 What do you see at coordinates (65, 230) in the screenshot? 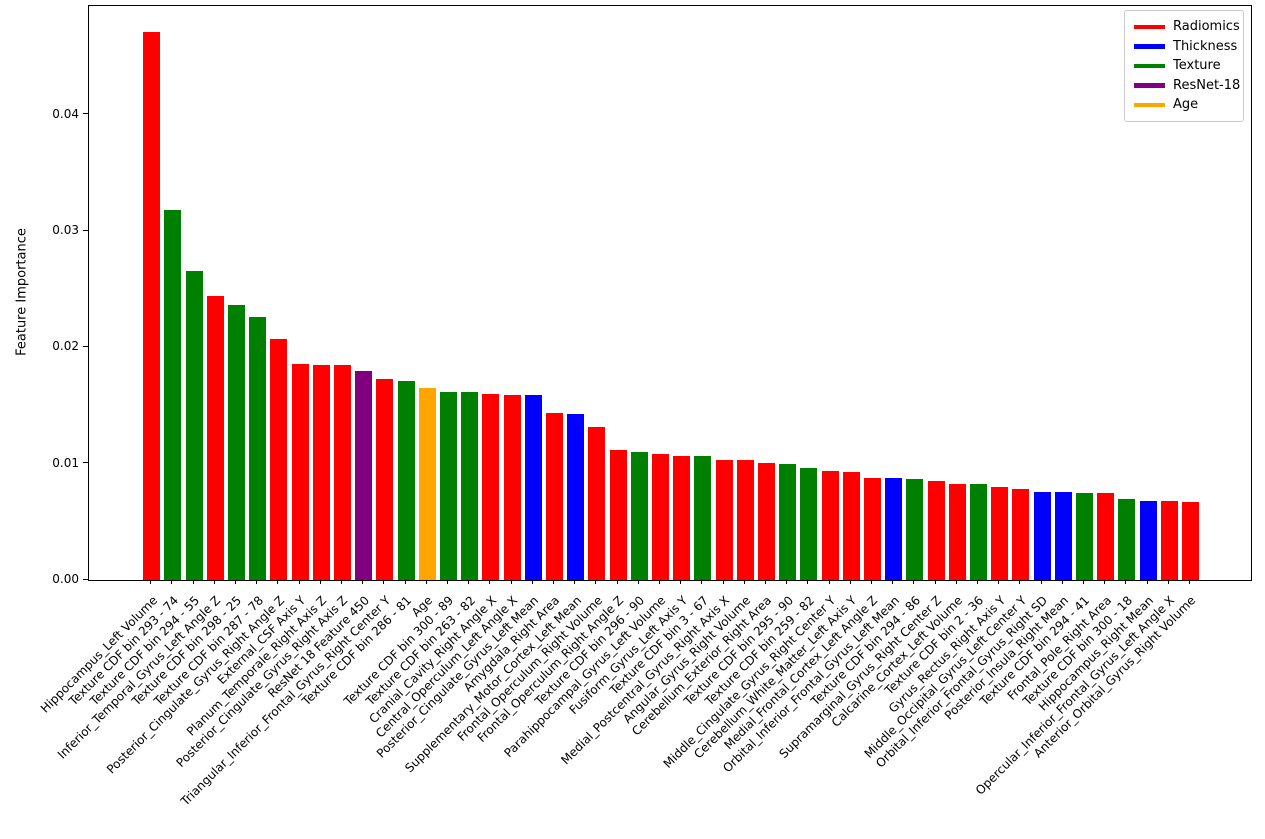
I see `y-tick-label: 0.03` at bounding box center [65, 230].